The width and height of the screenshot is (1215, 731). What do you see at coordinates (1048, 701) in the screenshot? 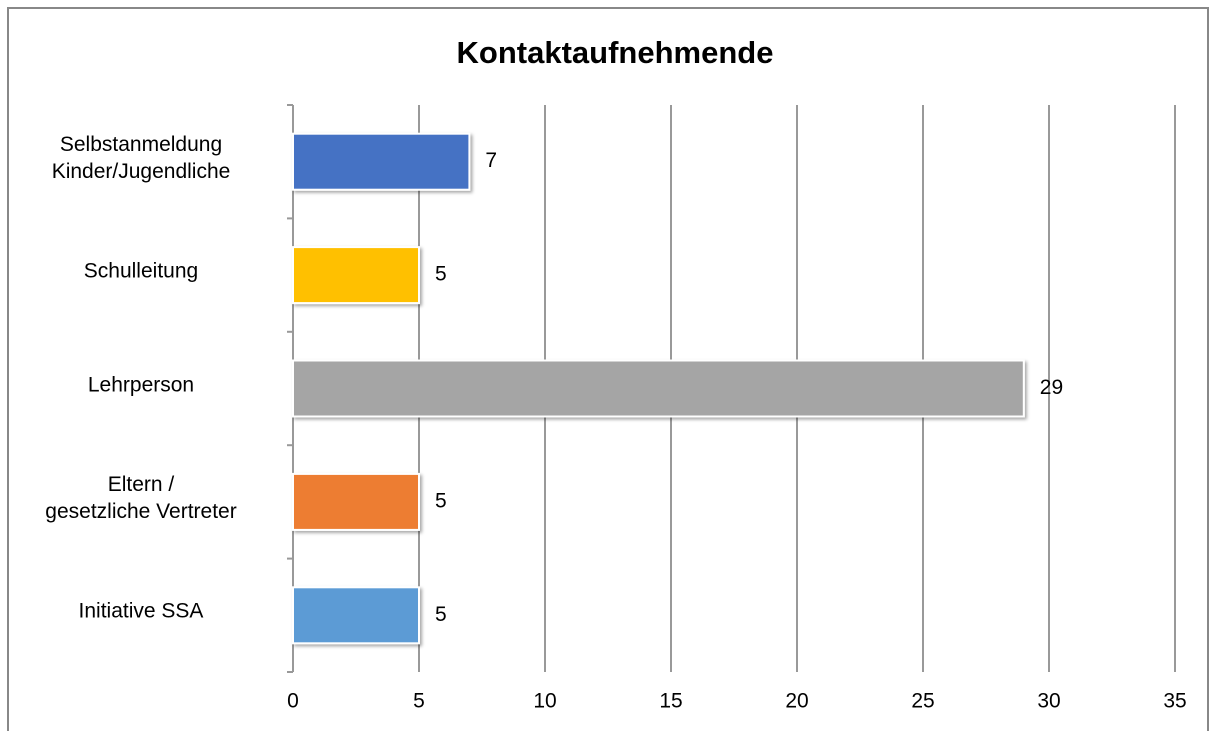
I see `x-tick-label: 30` at bounding box center [1048, 701].